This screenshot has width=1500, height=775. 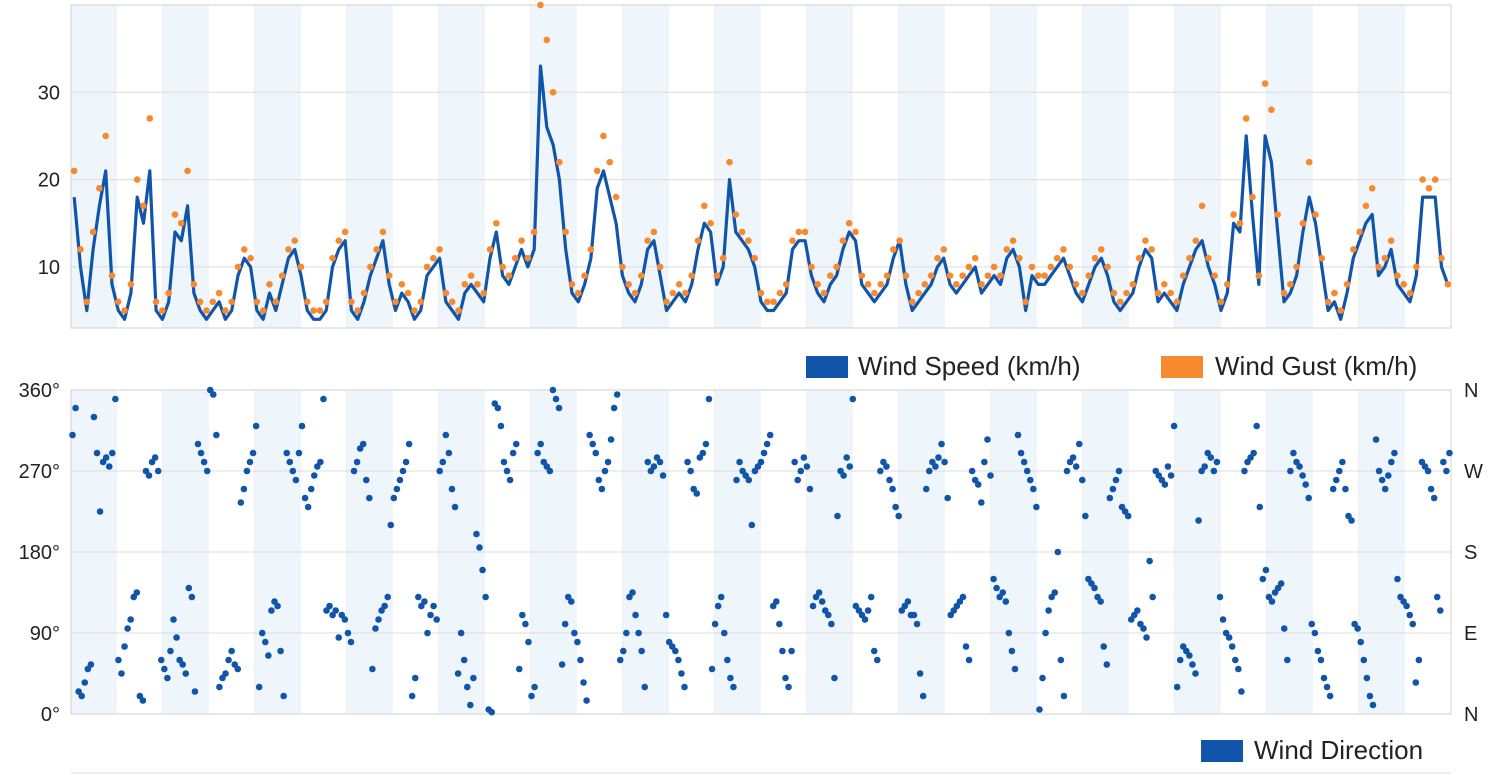 What do you see at coordinates (1471, 715) in the screenshot?
I see `direction-compass-label: N` at bounding box center [1471, 715].